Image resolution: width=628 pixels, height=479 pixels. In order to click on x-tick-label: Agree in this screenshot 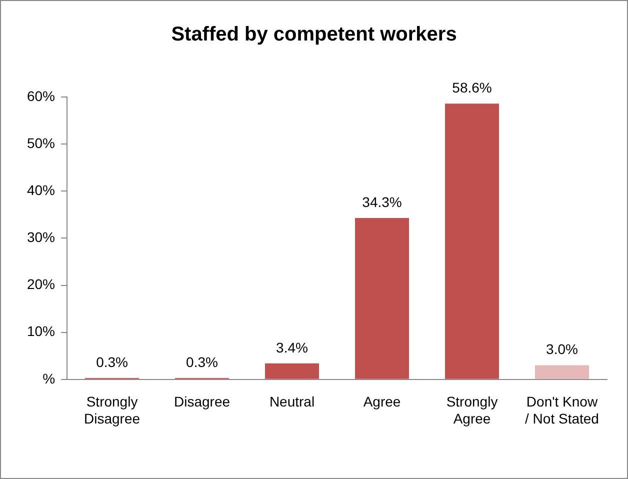, I will do `click(382, 402)`.